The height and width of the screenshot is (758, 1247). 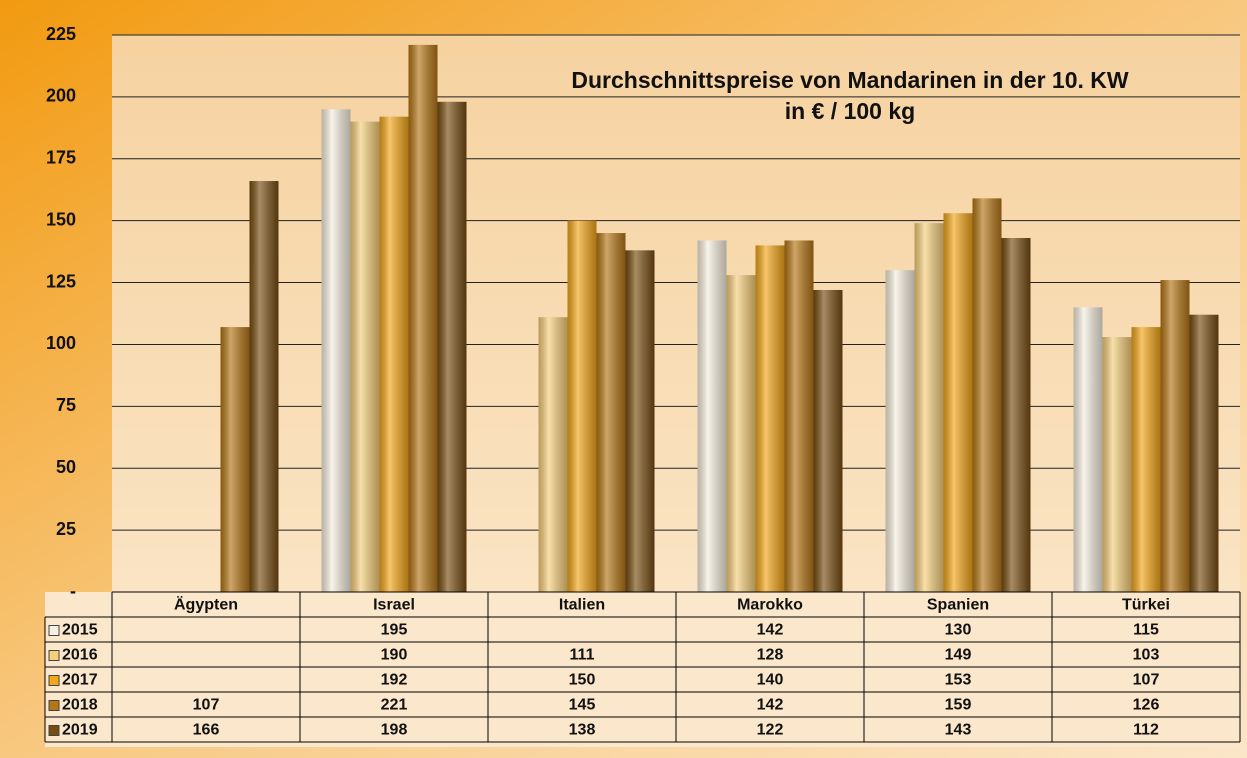 I want to click on y-tick-label: 200, so click(x=61, y=96).